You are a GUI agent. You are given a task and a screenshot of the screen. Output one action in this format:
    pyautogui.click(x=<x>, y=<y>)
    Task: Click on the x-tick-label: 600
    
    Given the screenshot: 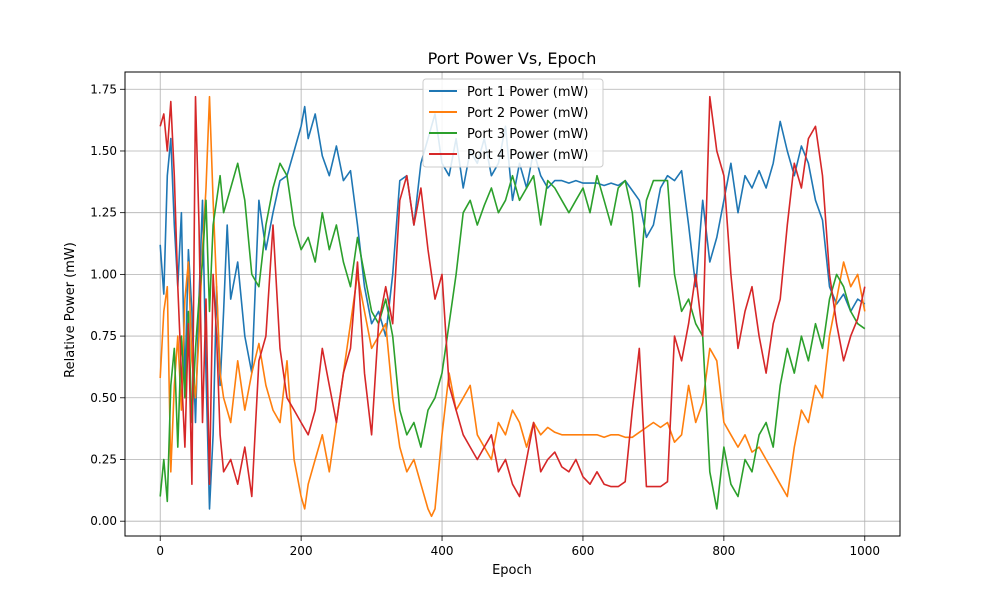 What is the action you would take?
    pyautogui.click(x=583, y=551)
    